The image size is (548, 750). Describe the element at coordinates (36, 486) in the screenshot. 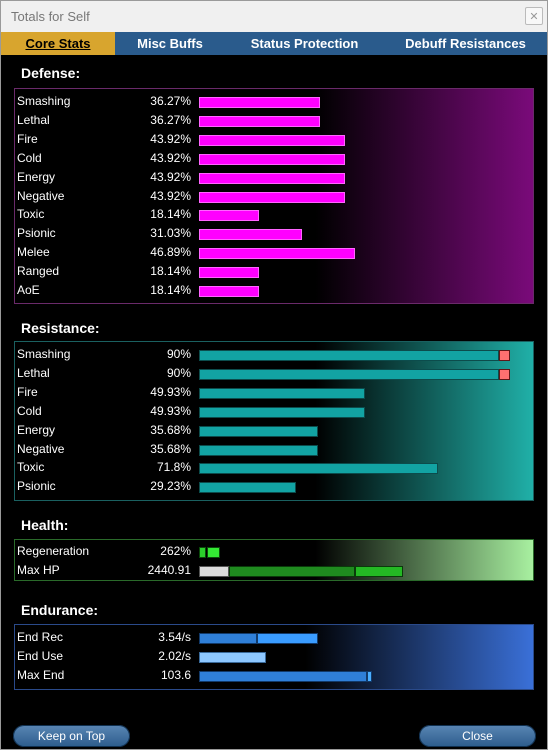

I see `resistance-label-psionic: Psionic` at that location.